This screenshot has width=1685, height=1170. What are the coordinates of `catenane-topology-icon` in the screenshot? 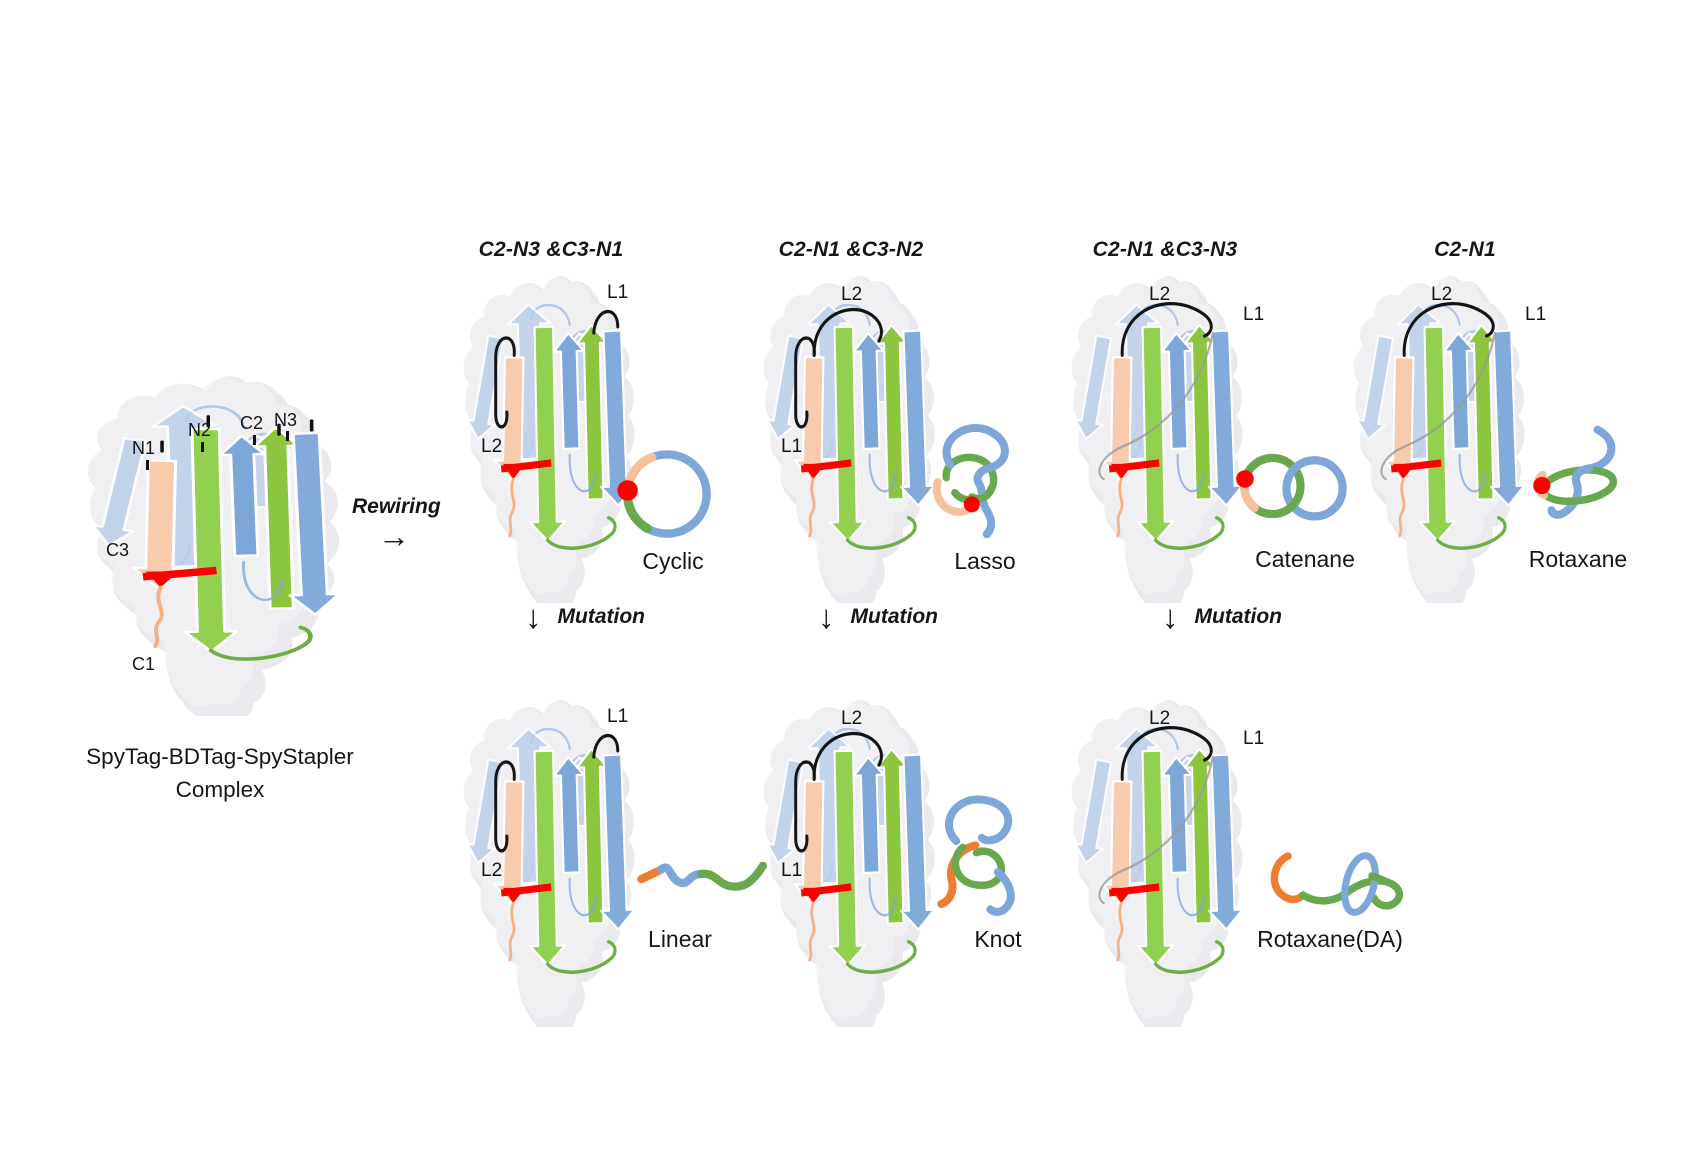 It's located at (1291, 487).